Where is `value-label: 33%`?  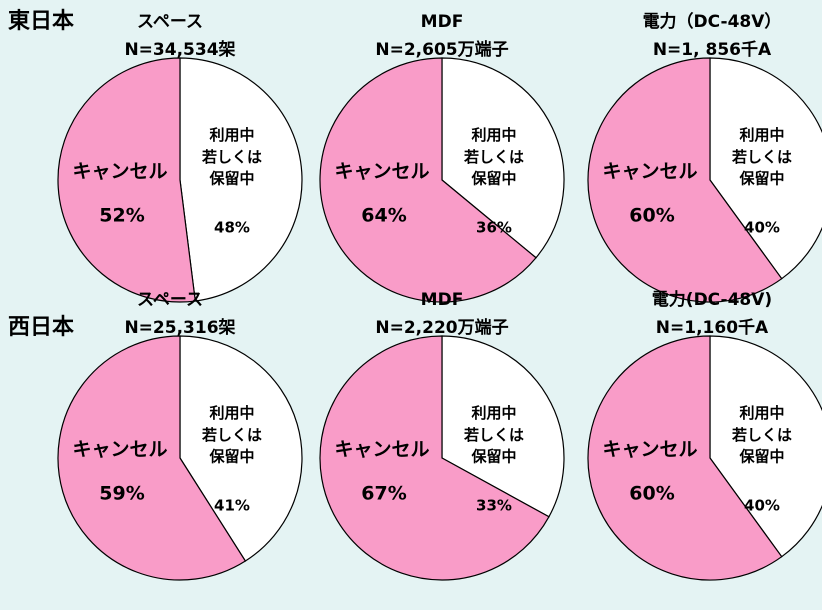
value-label: 33% is located at coordinates (494, 506).